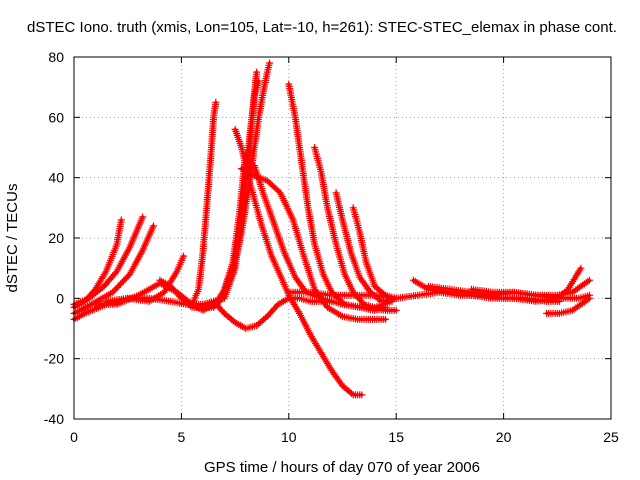 The height and width of the screenshot is (480, 640). What do you see at coordinates (611, 437) in the screenshot?
I see `x-tick-label: 25` at bounding box center [611, 437].